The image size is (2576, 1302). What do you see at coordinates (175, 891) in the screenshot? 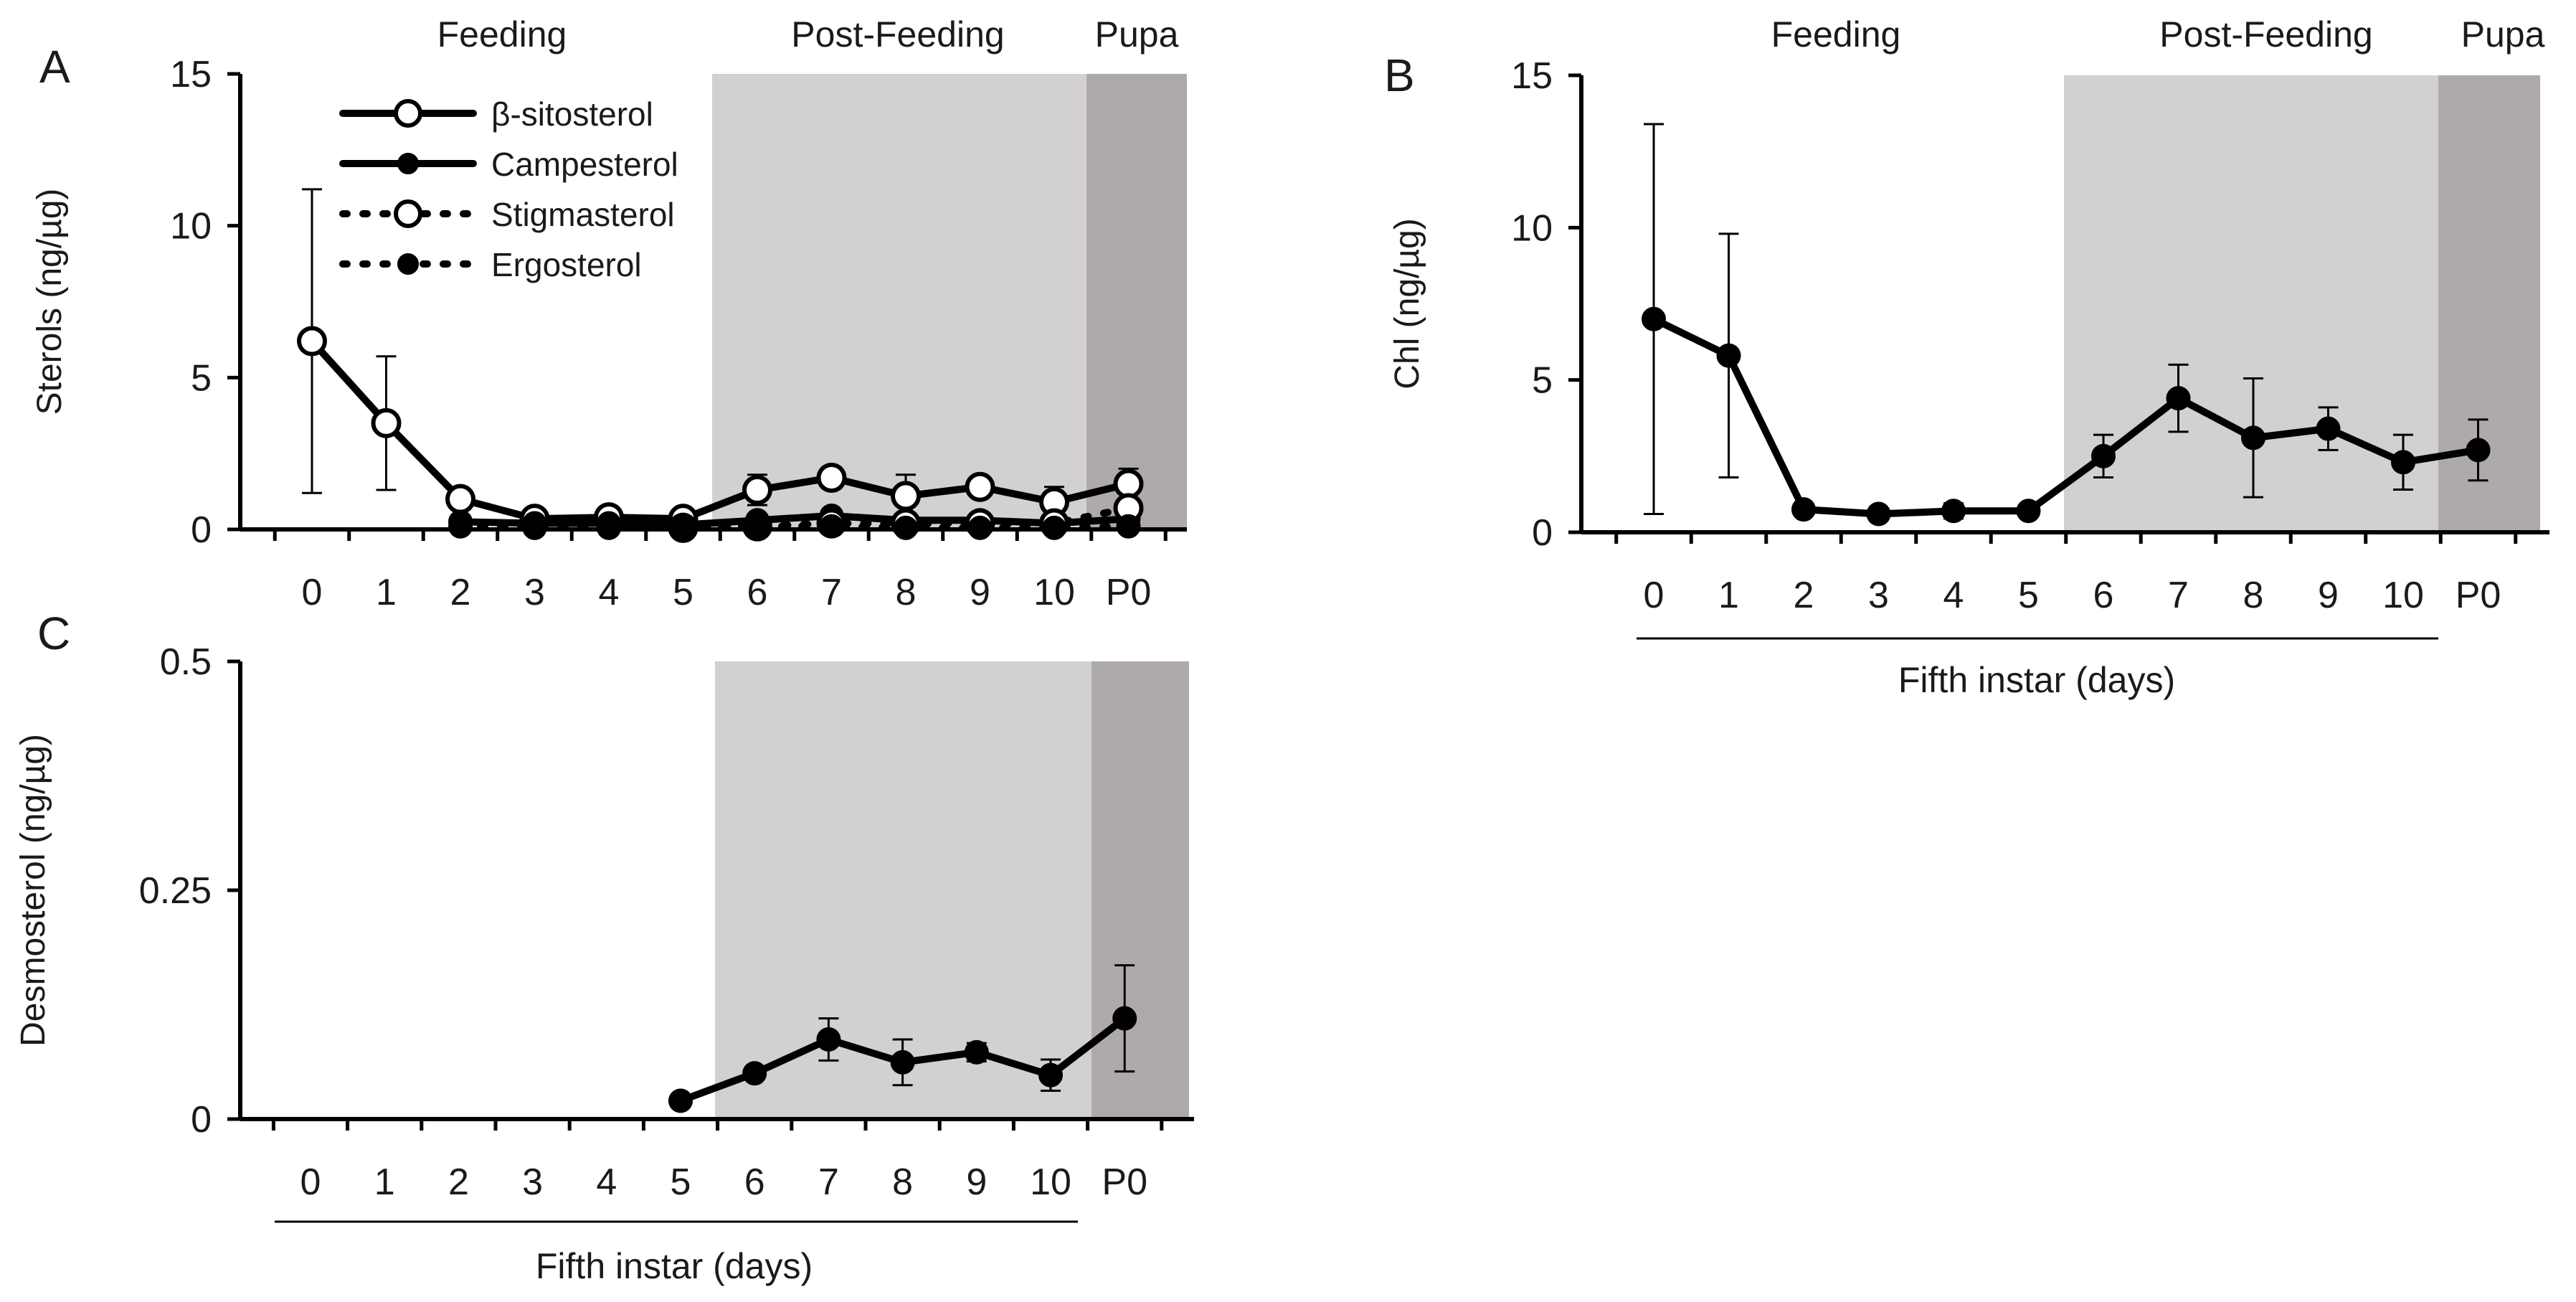
I see `y-tick-label: 0.25` at bounding box center [175, 891].